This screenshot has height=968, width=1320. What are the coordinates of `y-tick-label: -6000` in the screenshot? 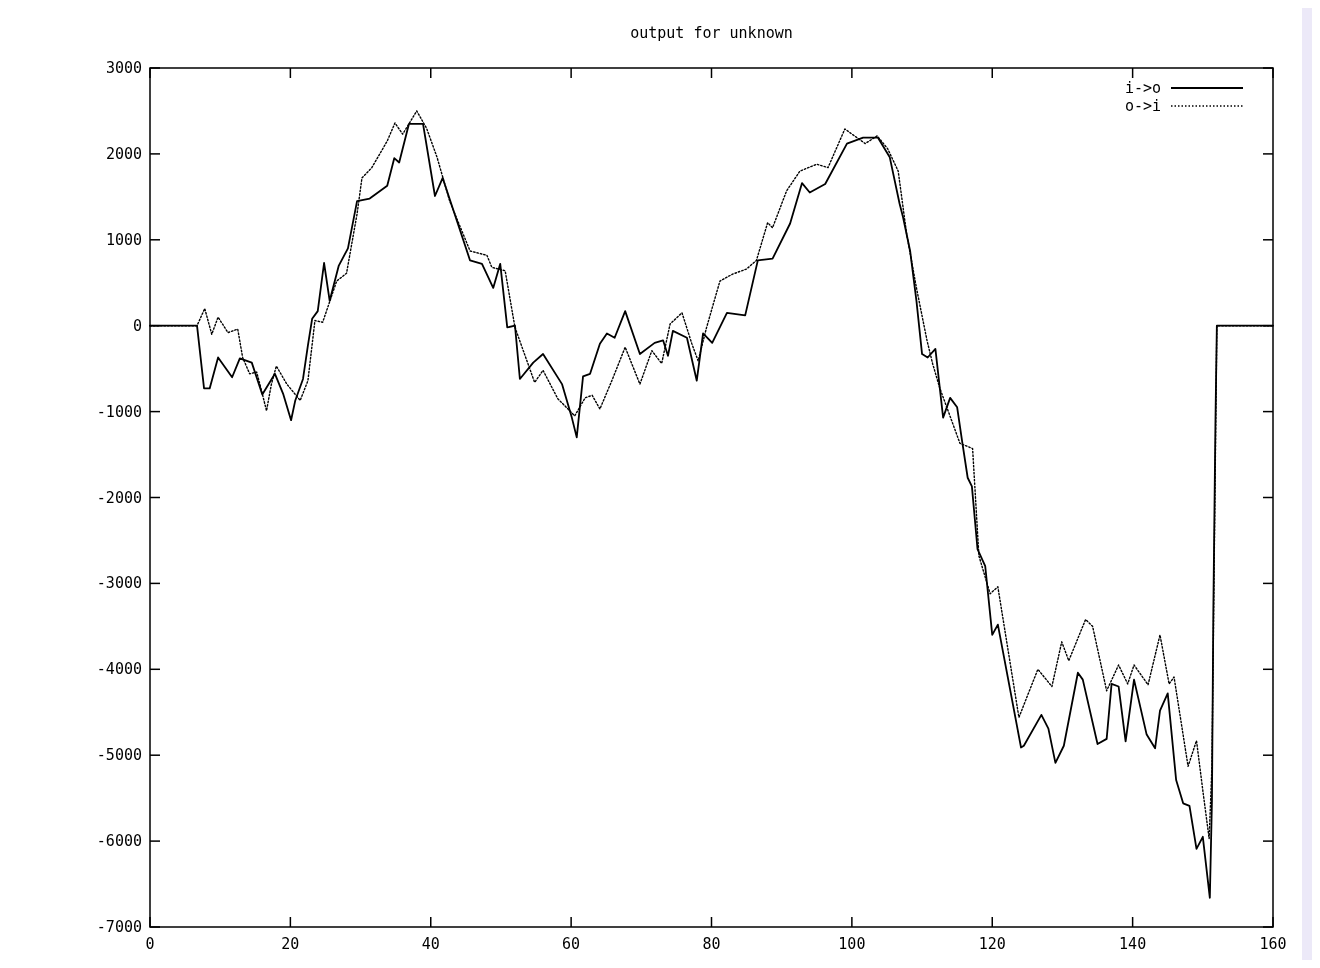 It's located at (119, 841).